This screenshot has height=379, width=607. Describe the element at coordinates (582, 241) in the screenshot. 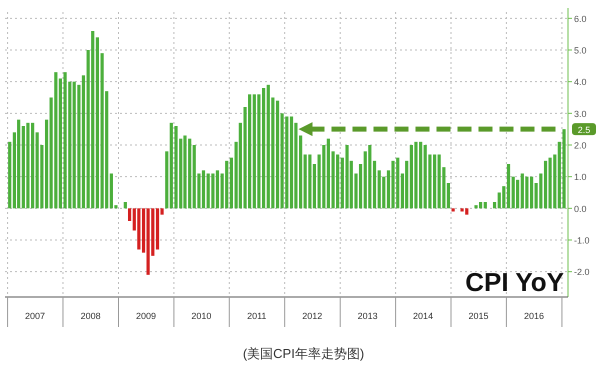

I see `y-tick-label: -1.0` at that location.